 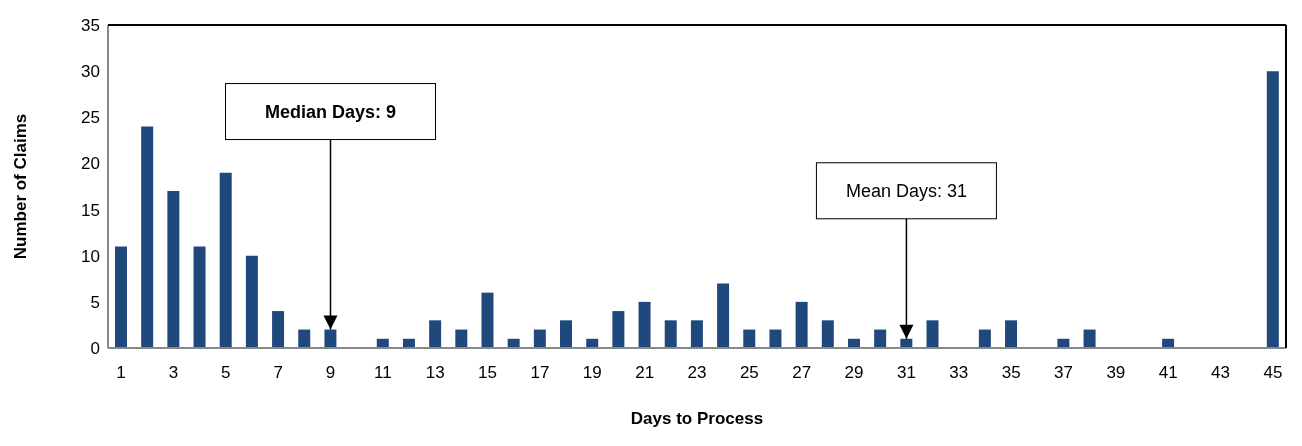 I want to click on y-tick-label: 15, so click(x=90, y=210).